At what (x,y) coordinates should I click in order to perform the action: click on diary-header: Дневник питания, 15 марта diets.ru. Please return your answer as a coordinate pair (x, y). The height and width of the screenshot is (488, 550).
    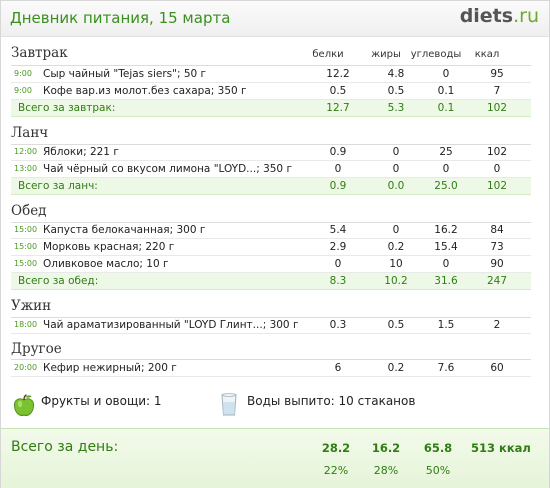
    Looking at the image, I should click on (275, 19).